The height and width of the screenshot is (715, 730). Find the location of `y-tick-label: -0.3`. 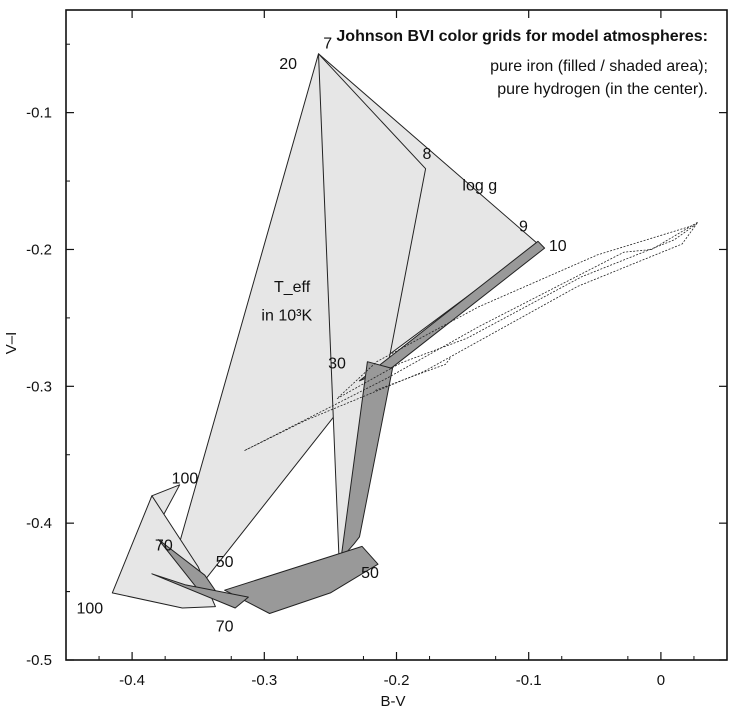

y-tick-label: -0.3 is located at coordinates (39, 386).